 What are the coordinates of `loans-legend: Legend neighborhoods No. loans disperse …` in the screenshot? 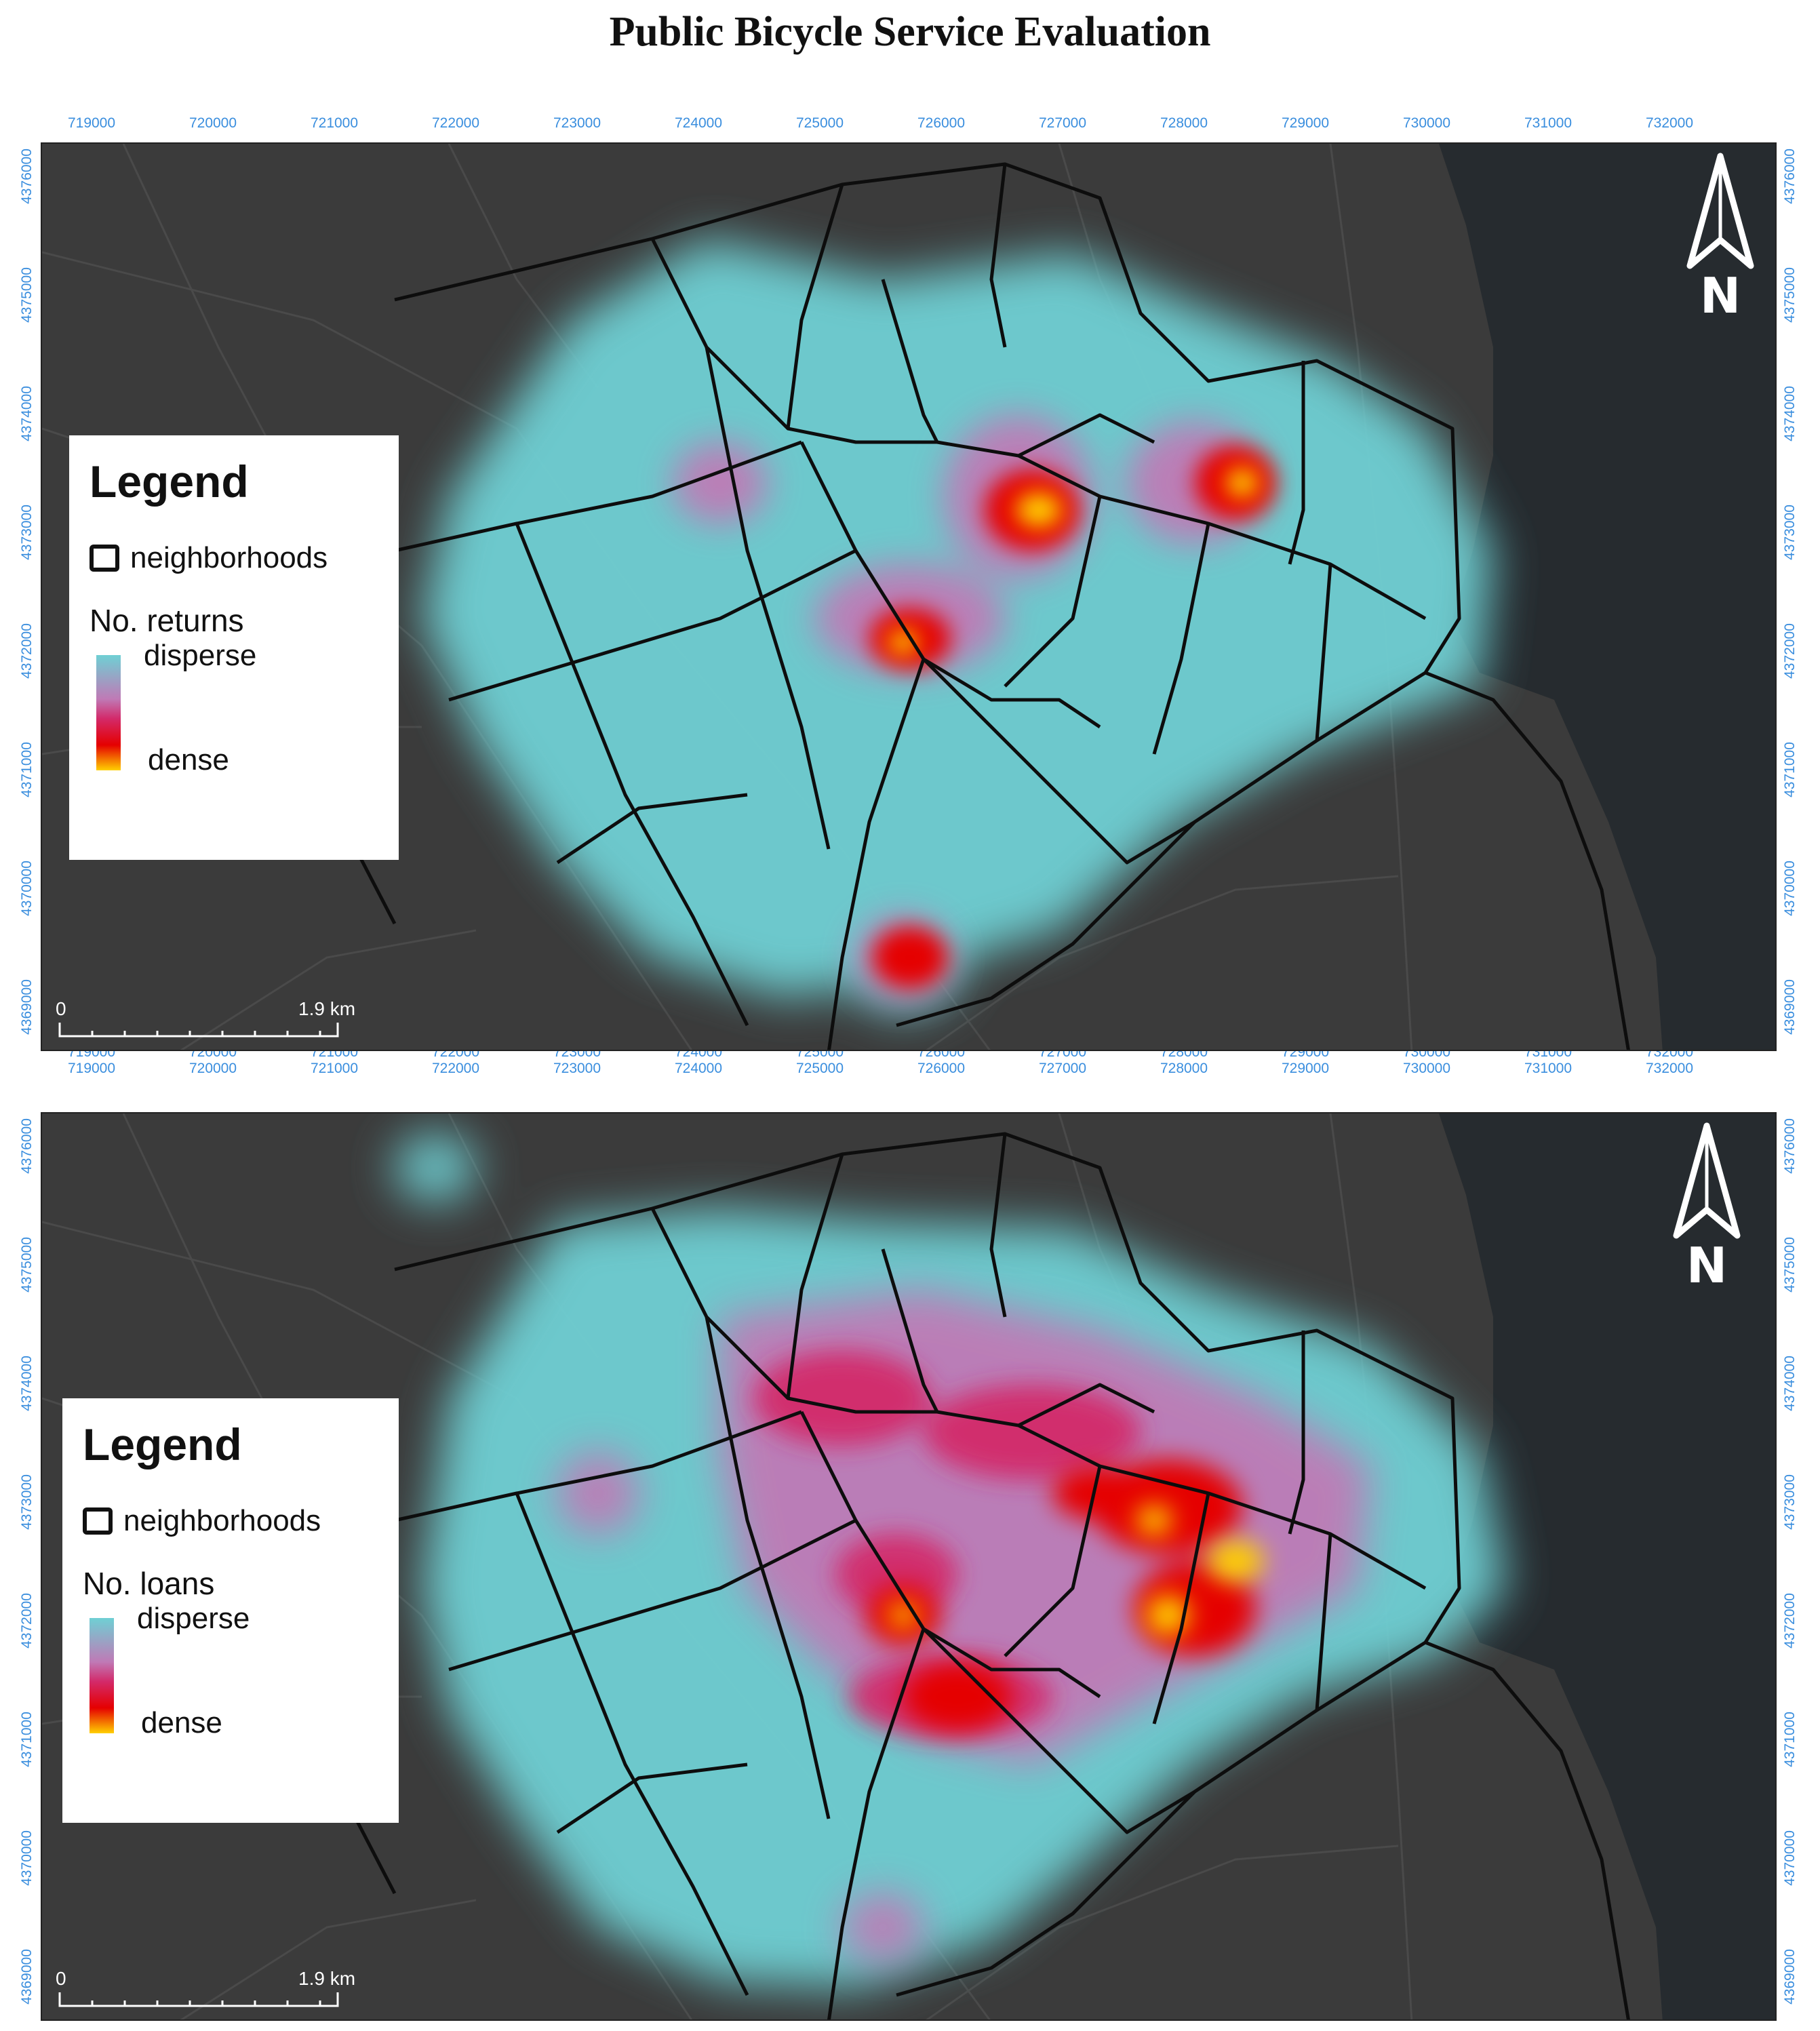 It's located at (230, 1610).